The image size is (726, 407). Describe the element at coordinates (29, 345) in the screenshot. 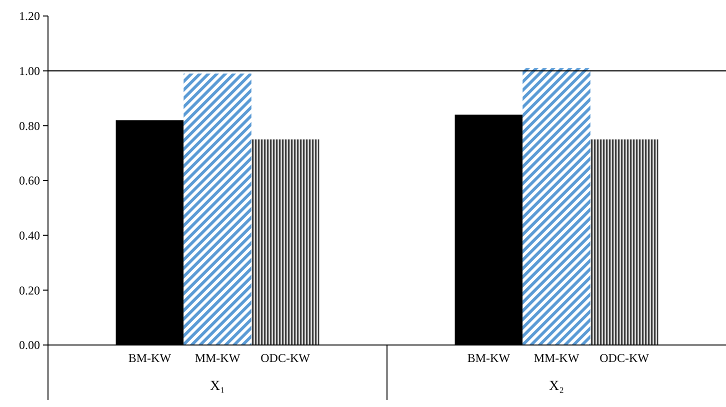

I see `y-tick-label: 0.00` at that location.